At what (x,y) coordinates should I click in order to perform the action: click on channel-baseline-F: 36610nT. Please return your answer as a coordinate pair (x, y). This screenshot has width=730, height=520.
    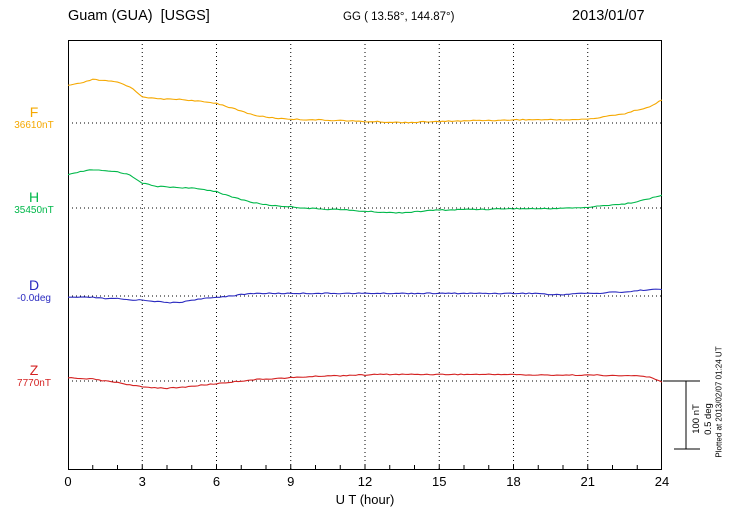
    Looking at the image, I should click on (34, 126).